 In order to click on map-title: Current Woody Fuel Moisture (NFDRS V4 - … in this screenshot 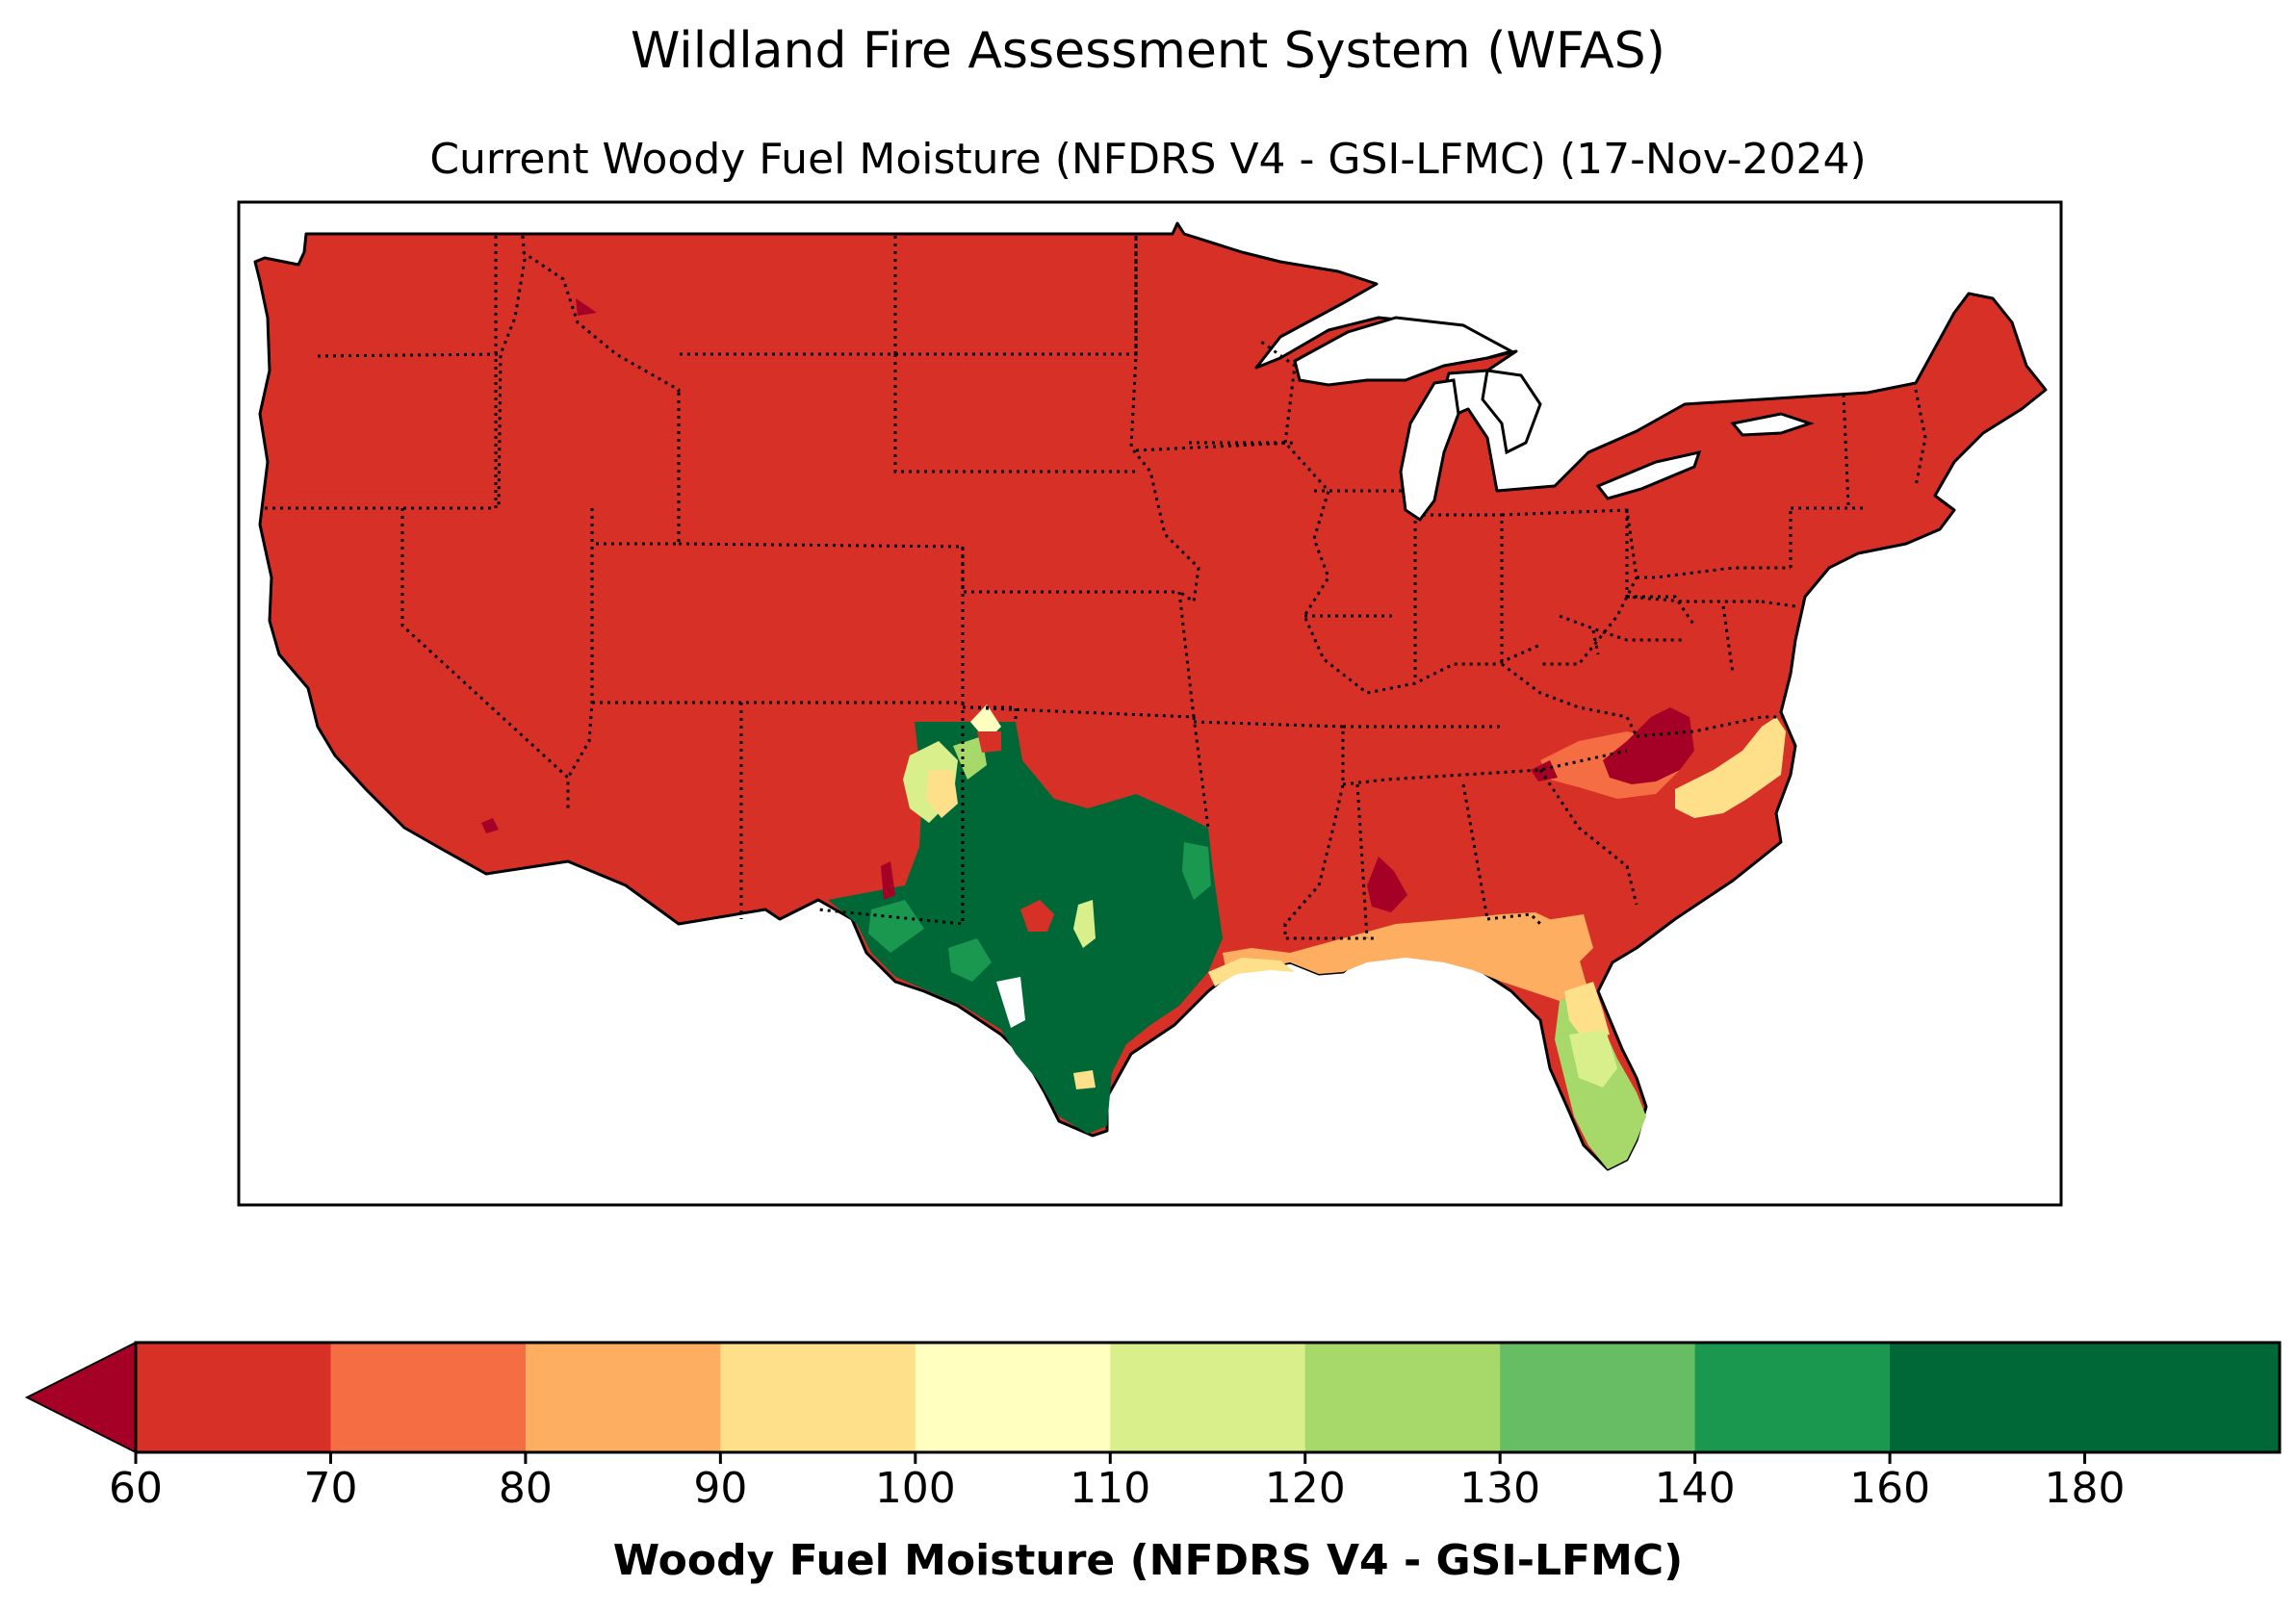, I will do `click(1148, 159)`.